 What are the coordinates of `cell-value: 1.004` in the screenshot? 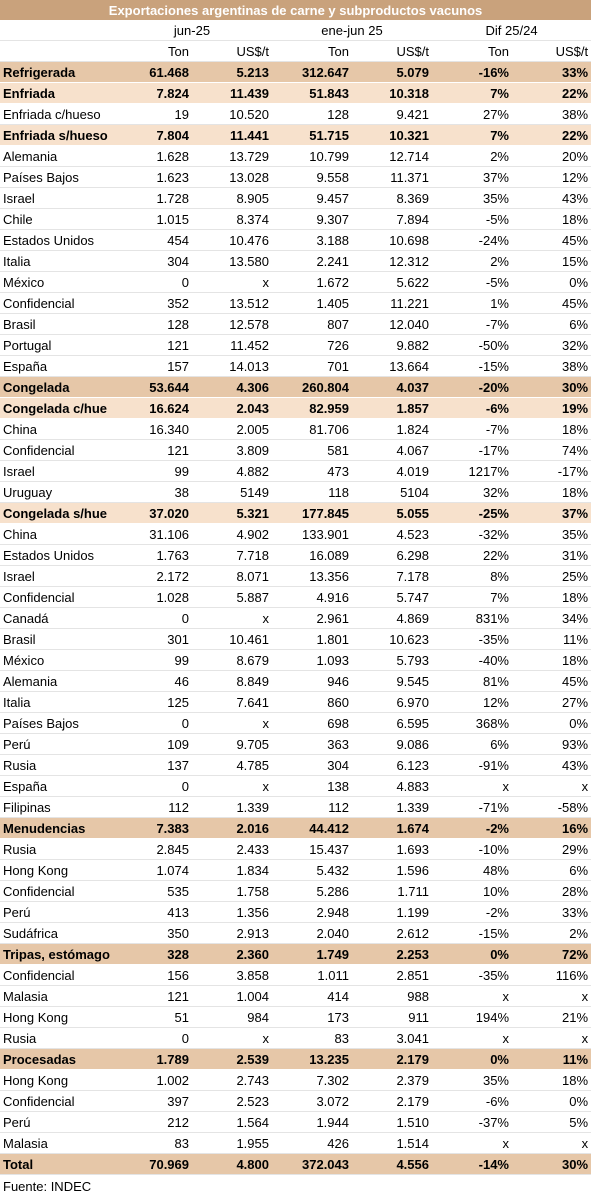 It's located at (232, 996).